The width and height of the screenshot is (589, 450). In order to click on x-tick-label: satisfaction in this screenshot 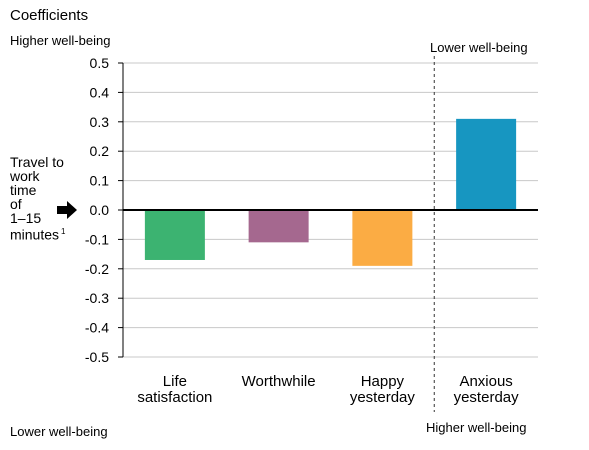, I will do `click(174, 397)`.